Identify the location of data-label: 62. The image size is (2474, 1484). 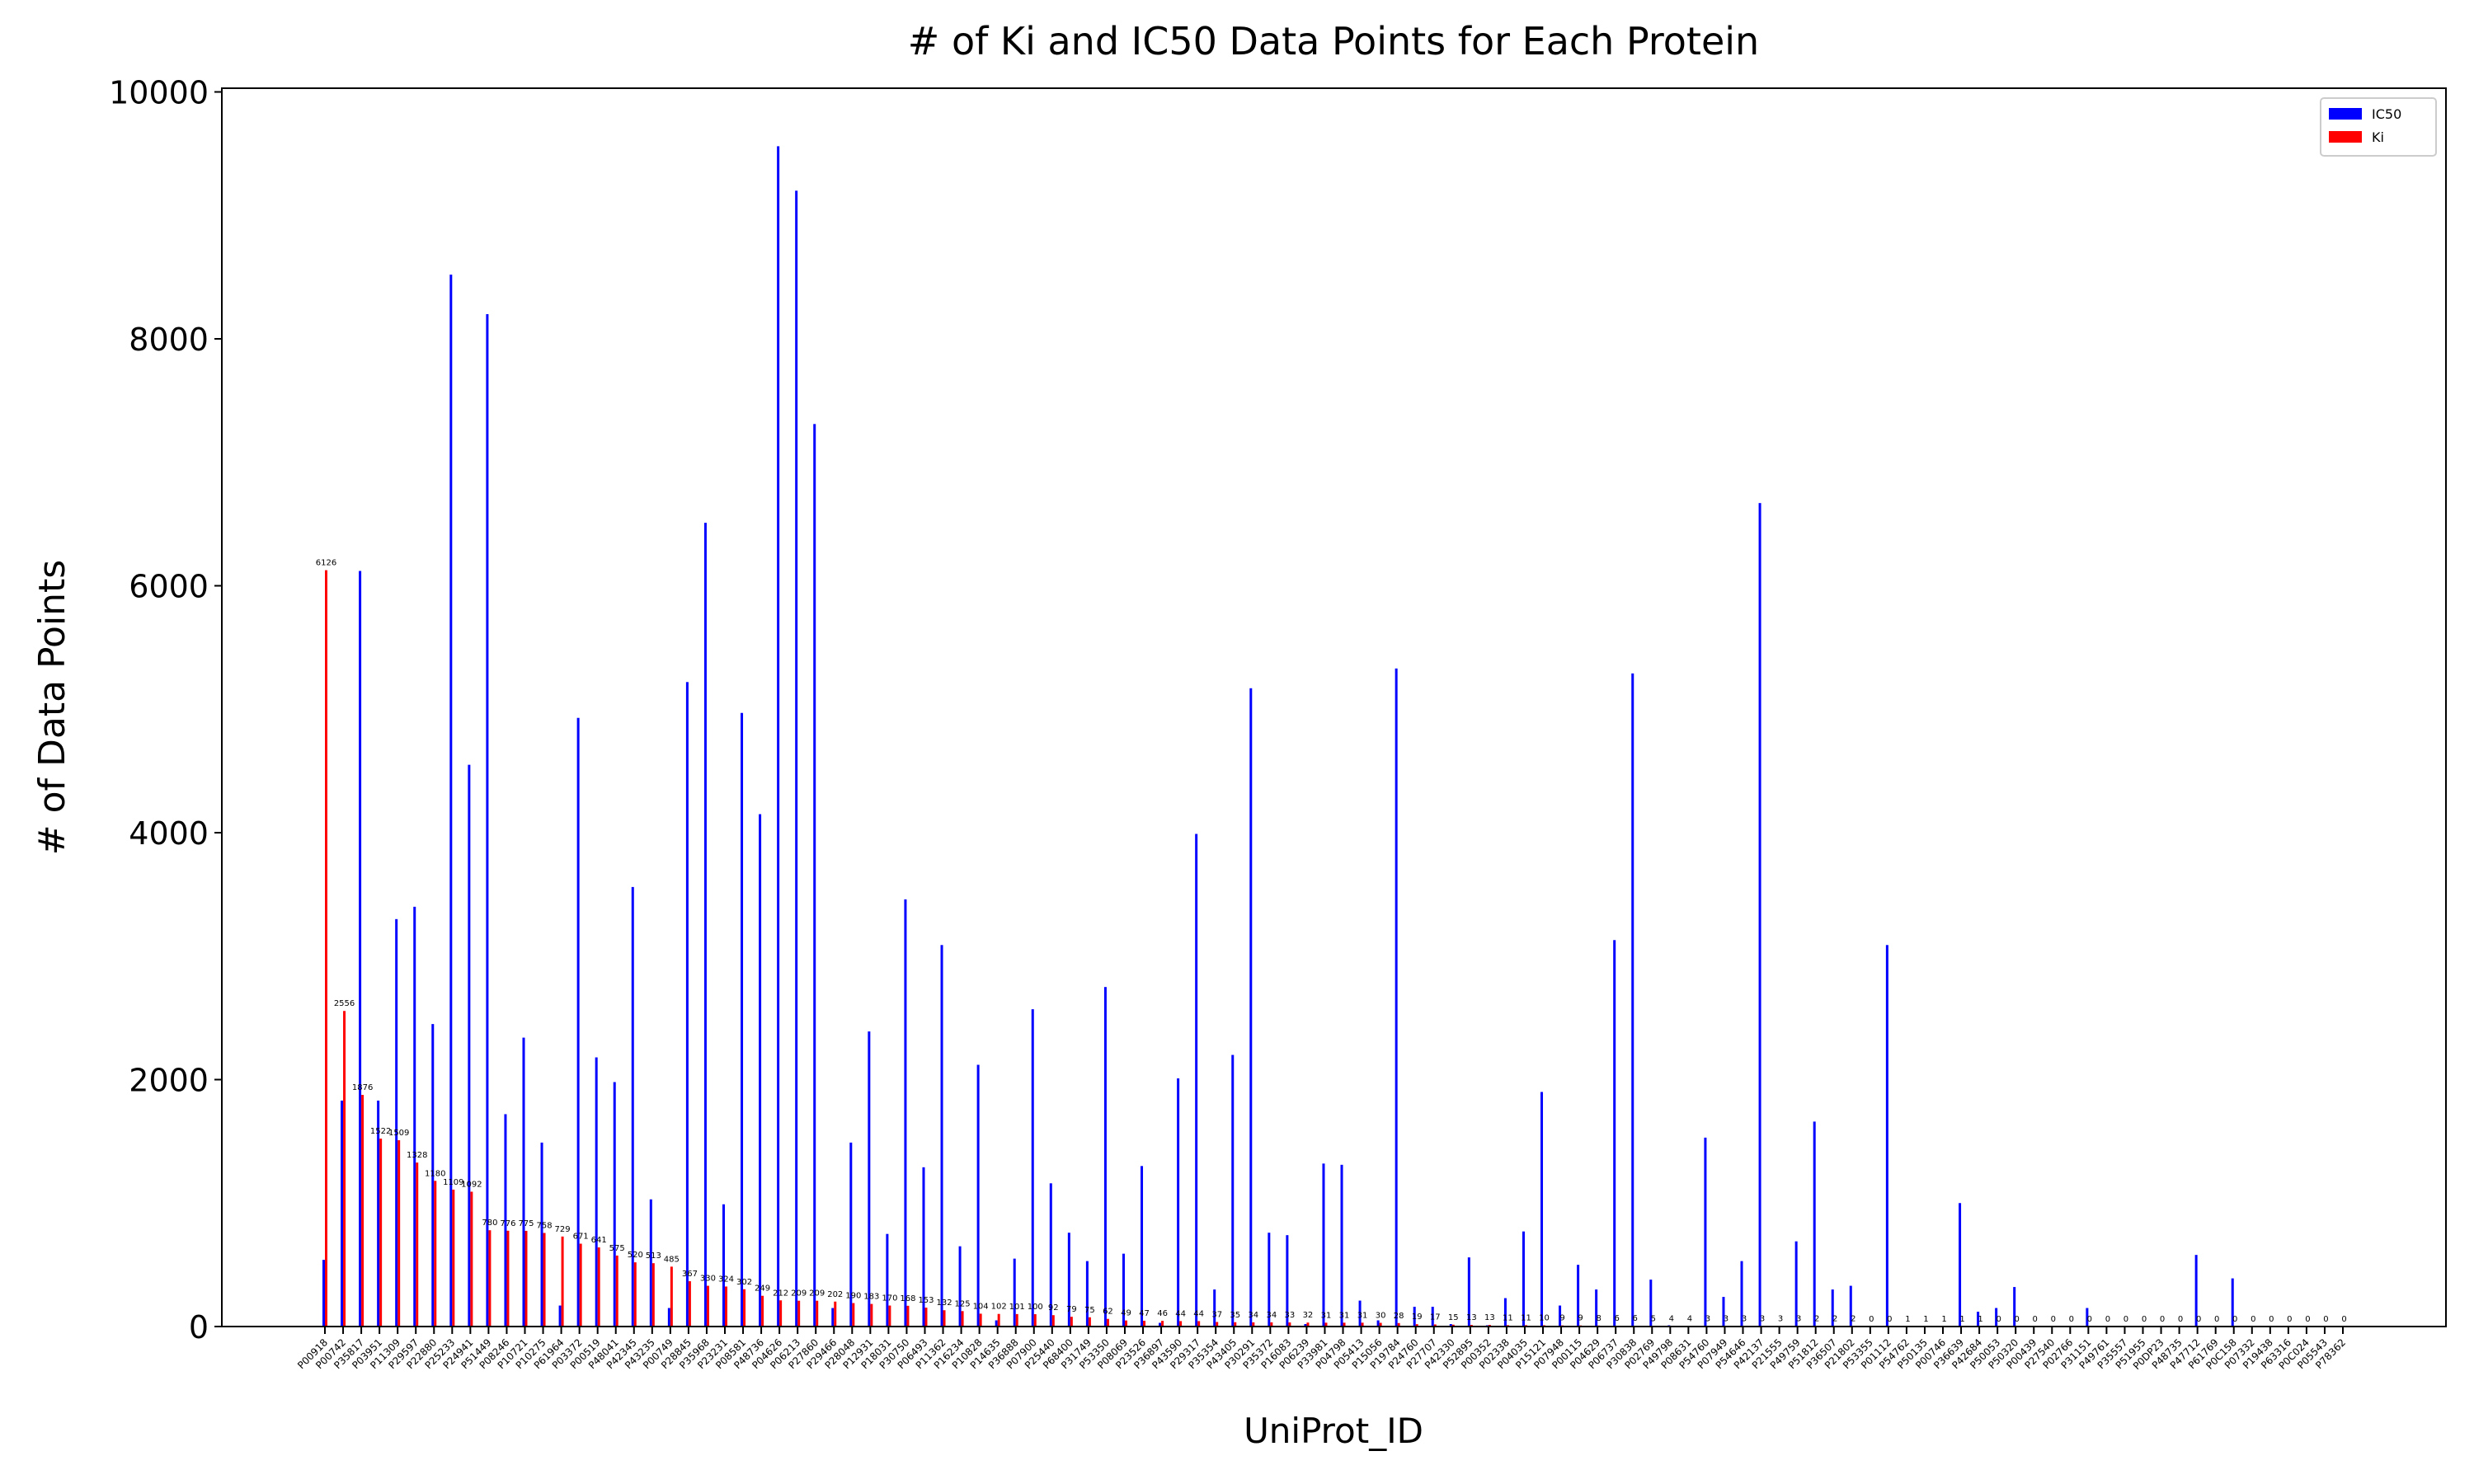
(1108, 1312).